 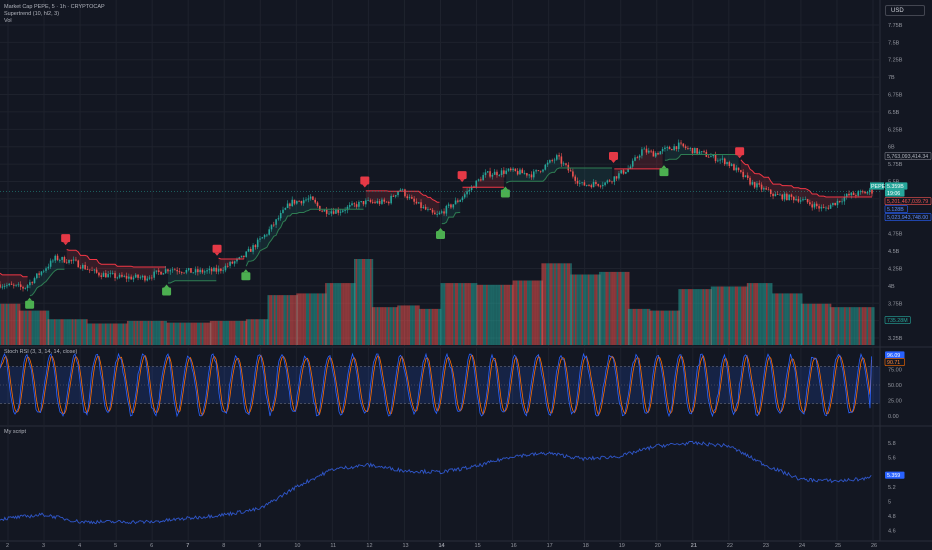 What do you see at coordinates (514, 546) in the screenshot?
I see `date-label: 16` at bounding box center [514, 546].